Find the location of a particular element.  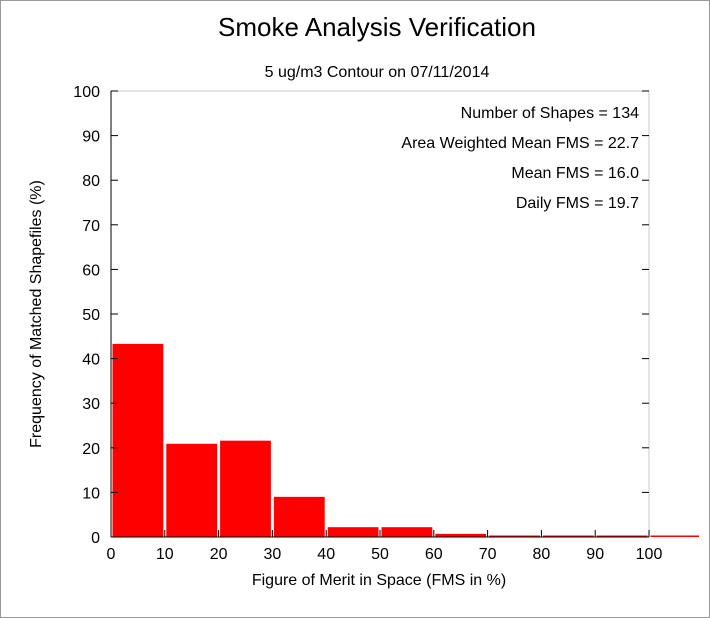

stat-annotation: Area Weighted Mean FMS = 22.7 is located at coordinates (520, 143).